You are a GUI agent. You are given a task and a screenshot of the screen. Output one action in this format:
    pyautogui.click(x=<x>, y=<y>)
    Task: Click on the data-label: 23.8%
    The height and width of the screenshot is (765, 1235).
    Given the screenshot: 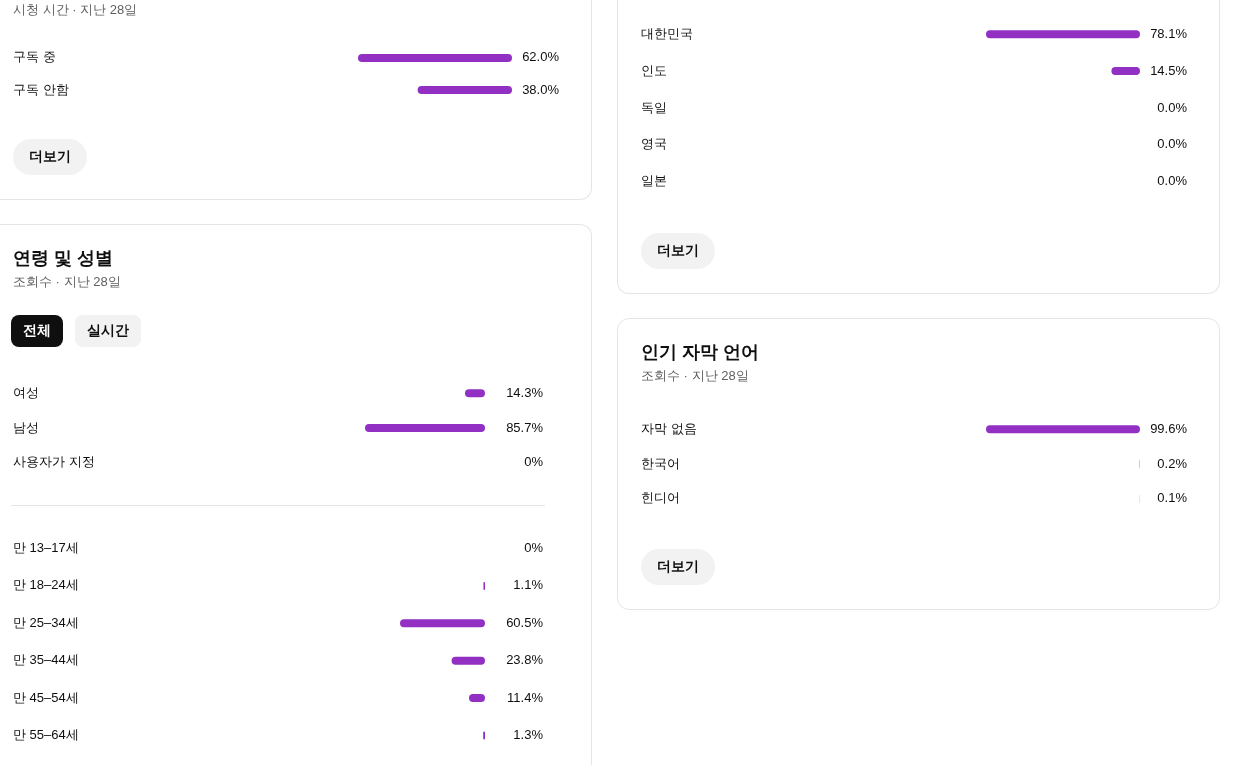 What is the action you would take?
    pyautogui.click(x=525, y=660)
    